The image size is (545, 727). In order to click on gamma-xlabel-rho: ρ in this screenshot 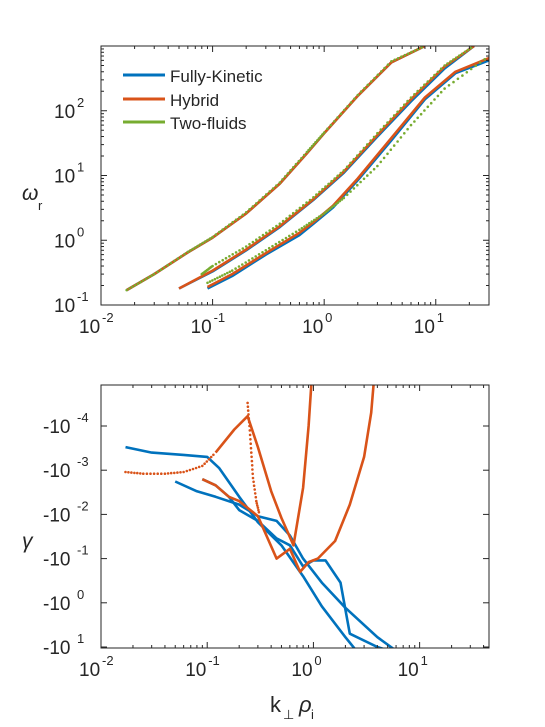, I will do `click(305, 704)`.